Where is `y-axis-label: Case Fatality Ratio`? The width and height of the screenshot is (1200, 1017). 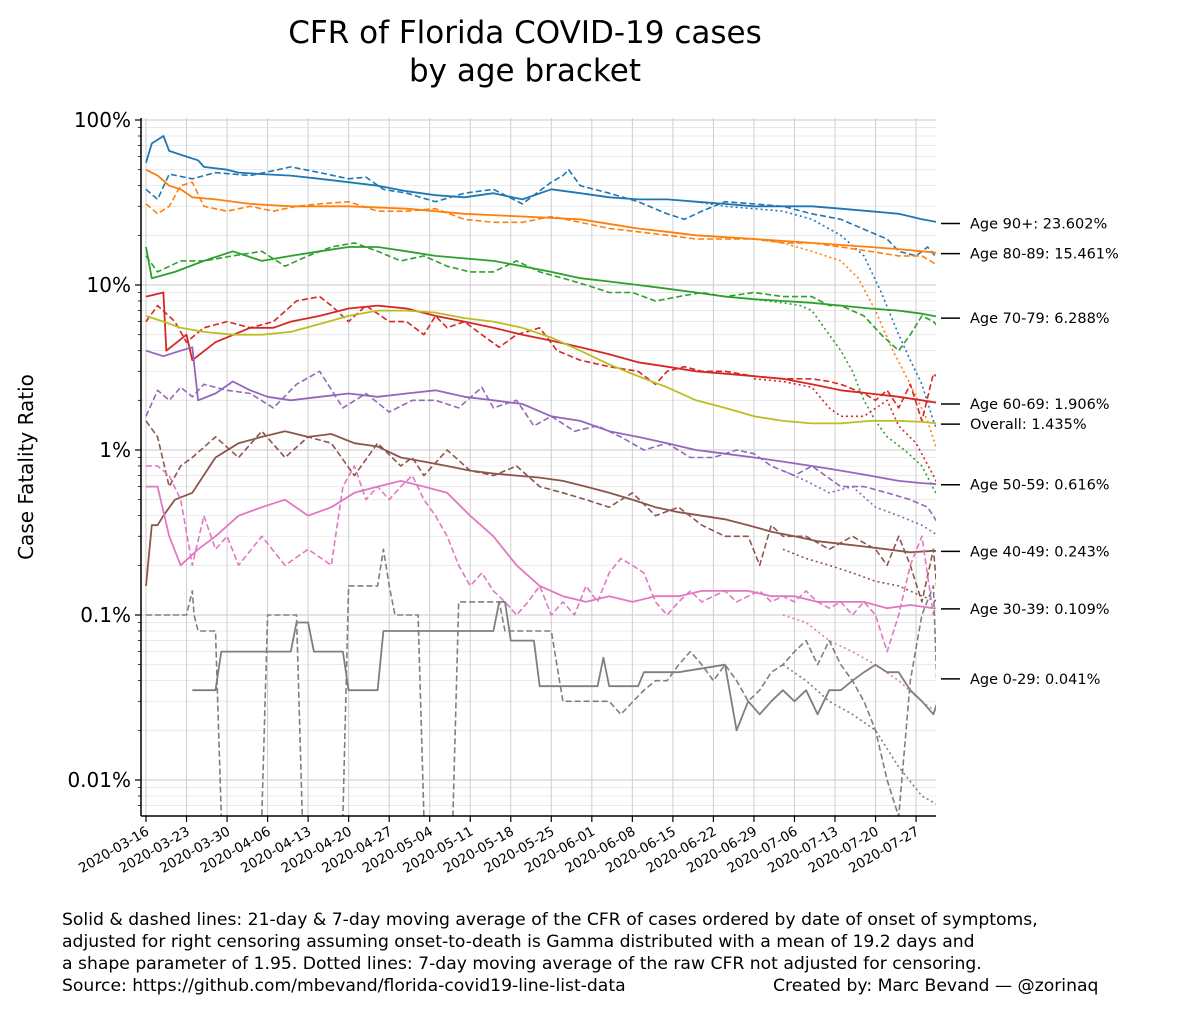
y-axis-label: Case Fatality Ratio is located at coordinates (26, 467).